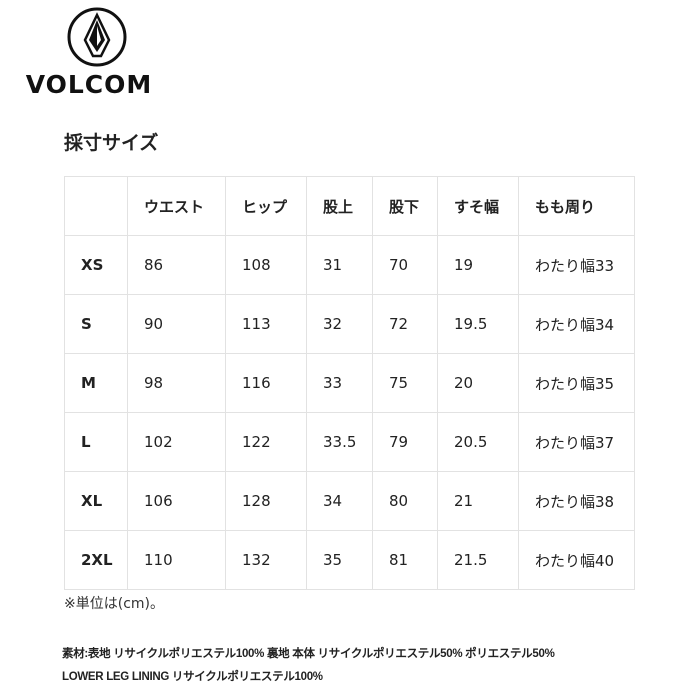 Image resolution: width=700 pixels, height=700 pixels. I want to click on size-label: XL, so click(96, 501).